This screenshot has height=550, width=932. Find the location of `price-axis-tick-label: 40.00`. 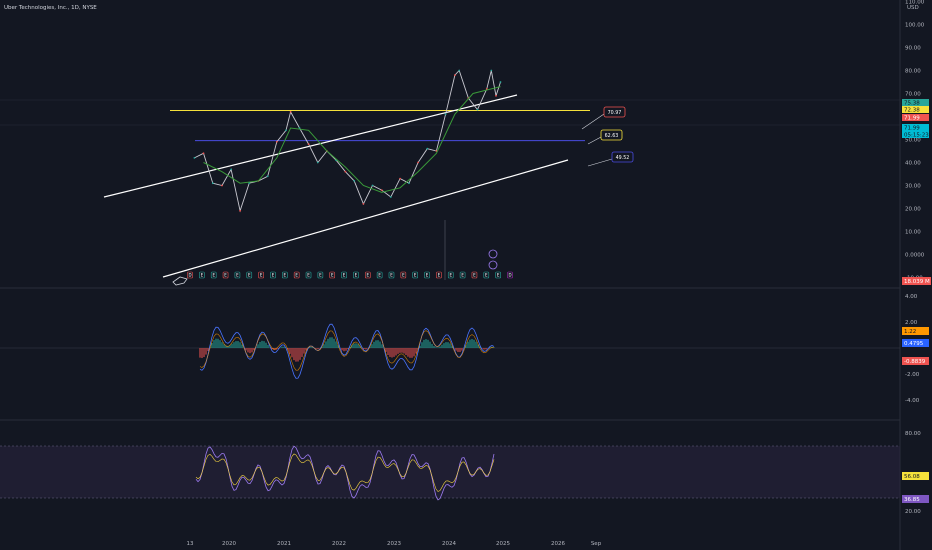

price-axis-tick-label: 40.00 is located at coordinates (913, 164).